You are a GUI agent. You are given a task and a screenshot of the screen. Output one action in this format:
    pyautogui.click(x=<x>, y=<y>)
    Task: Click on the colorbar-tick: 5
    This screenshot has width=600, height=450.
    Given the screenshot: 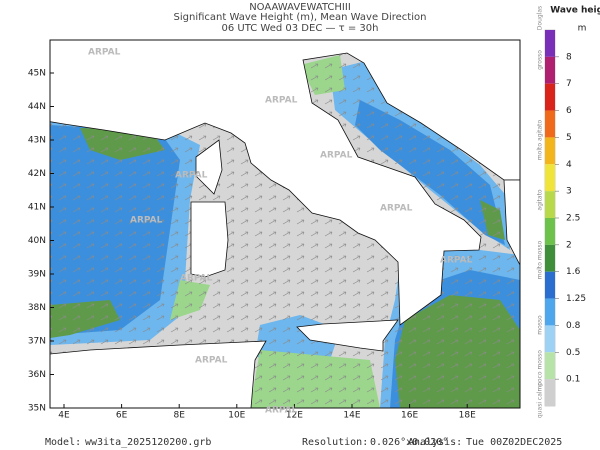 What is the action you would take?
    pyautogui.click(x=569, y=138)
    